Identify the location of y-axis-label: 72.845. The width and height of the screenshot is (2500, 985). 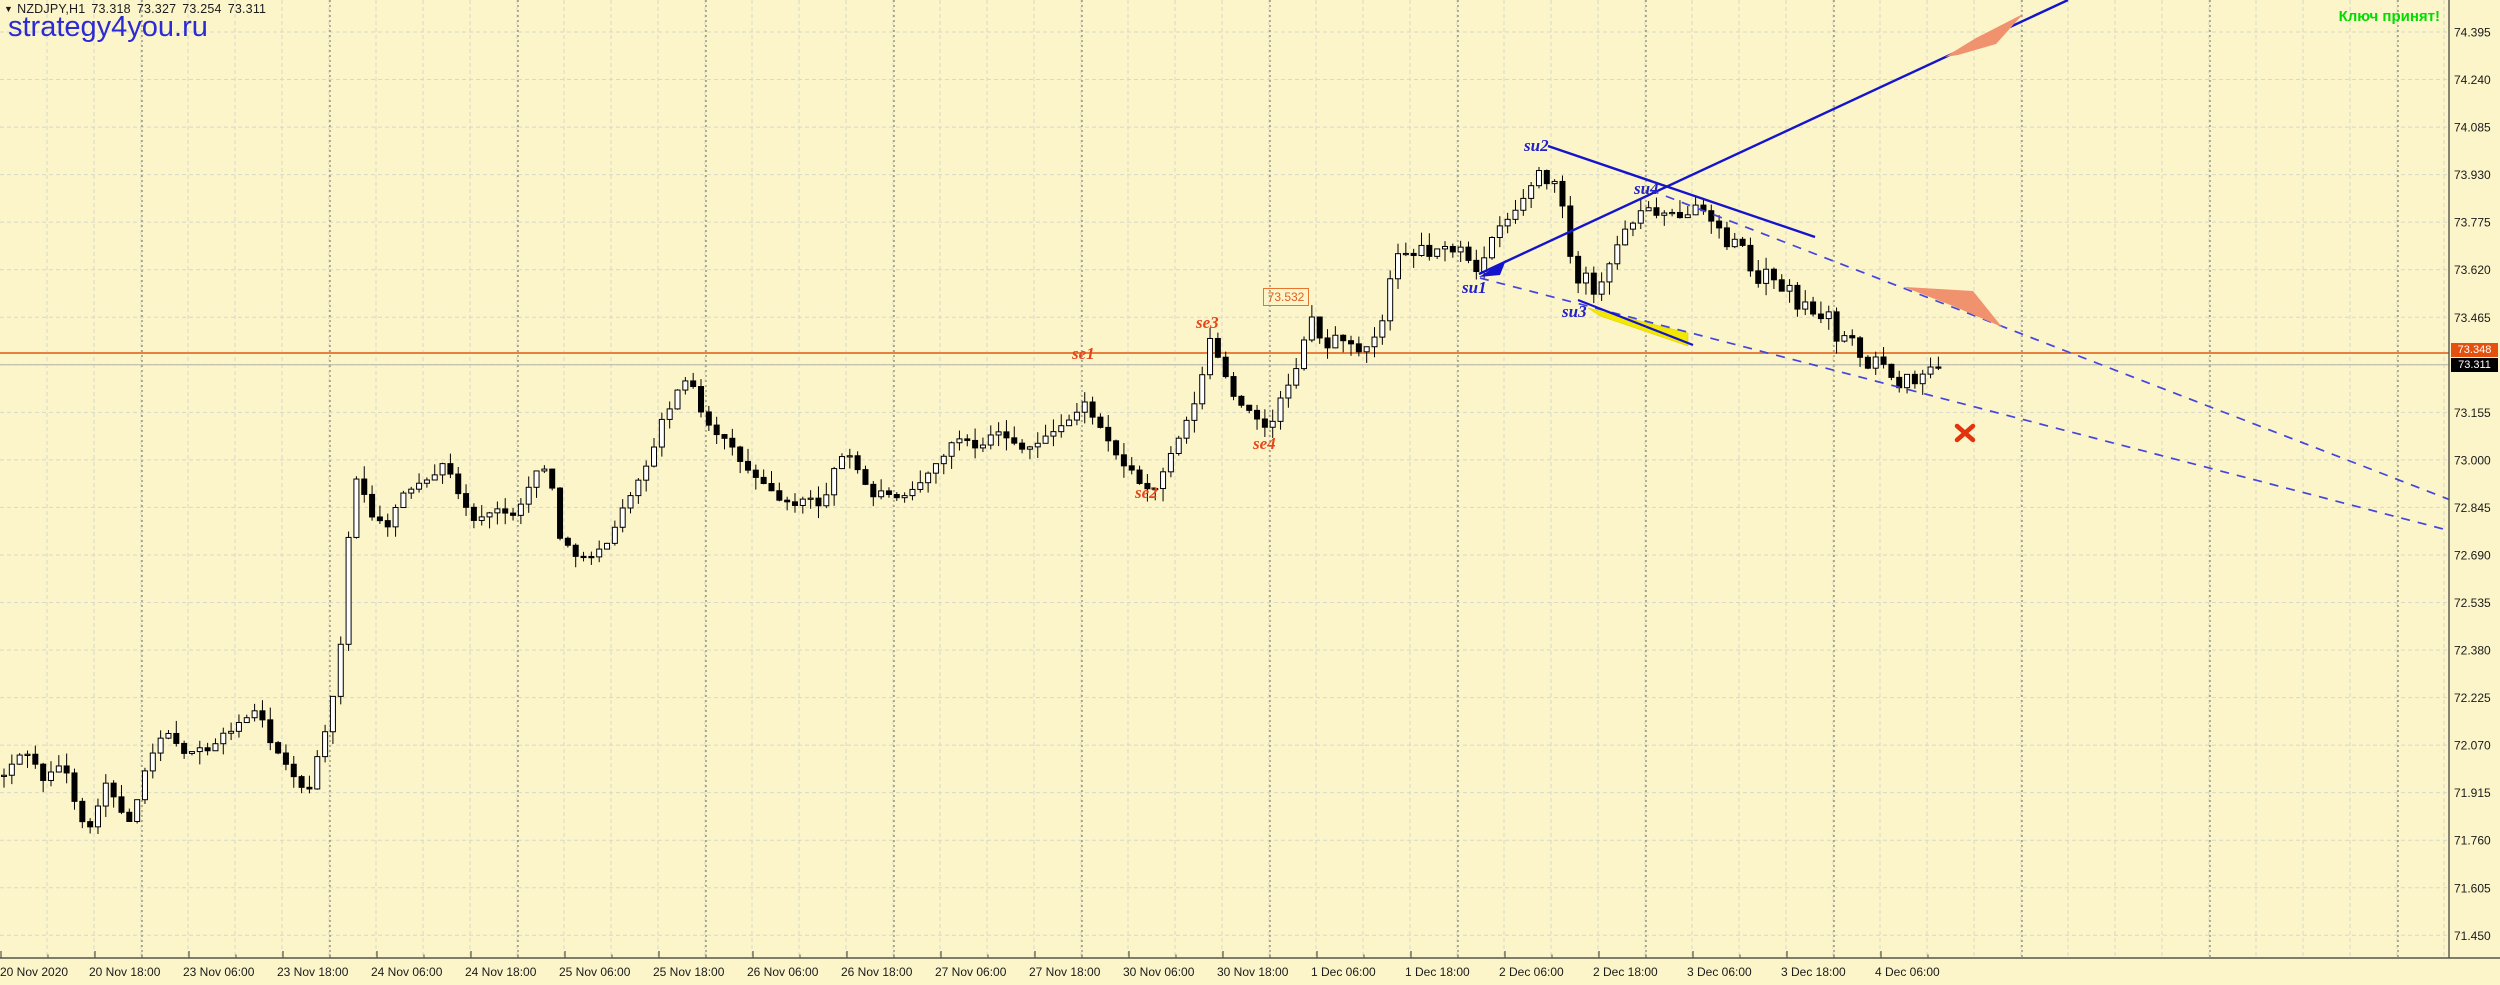
(2472, 508).